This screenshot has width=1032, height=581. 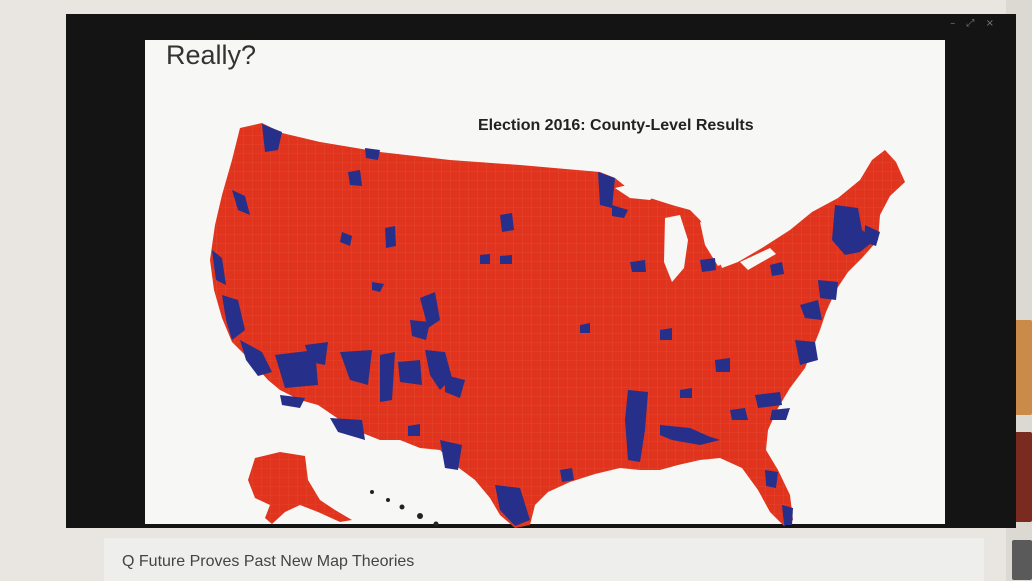 What do you see at coordinates (268, 561) in the screenshot?
I see `caption-text: Q Future Proves Past New Map Theories` at bounding box center [268, 561].